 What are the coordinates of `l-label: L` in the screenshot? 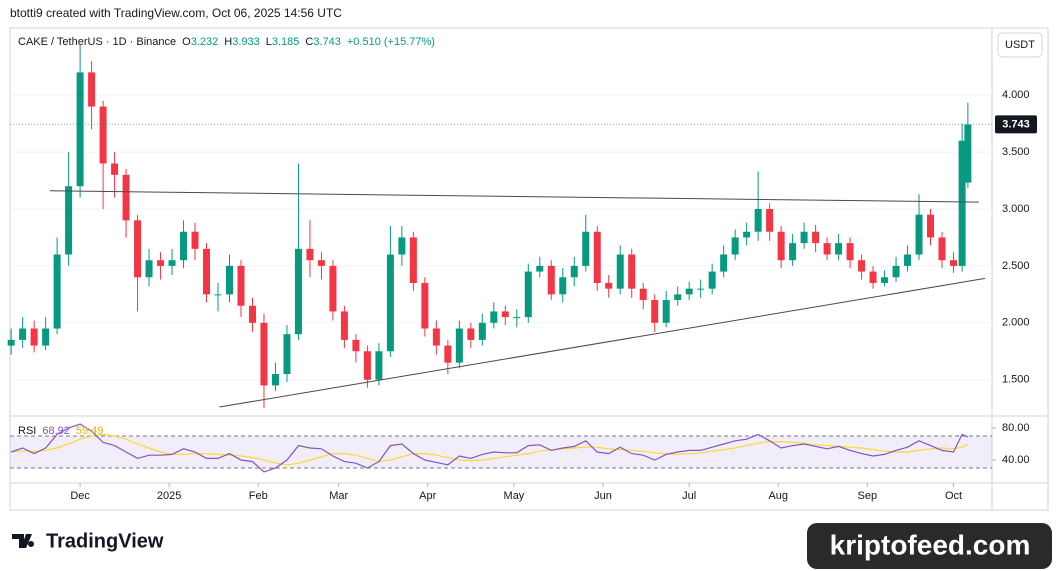 It's located at (269, 42).